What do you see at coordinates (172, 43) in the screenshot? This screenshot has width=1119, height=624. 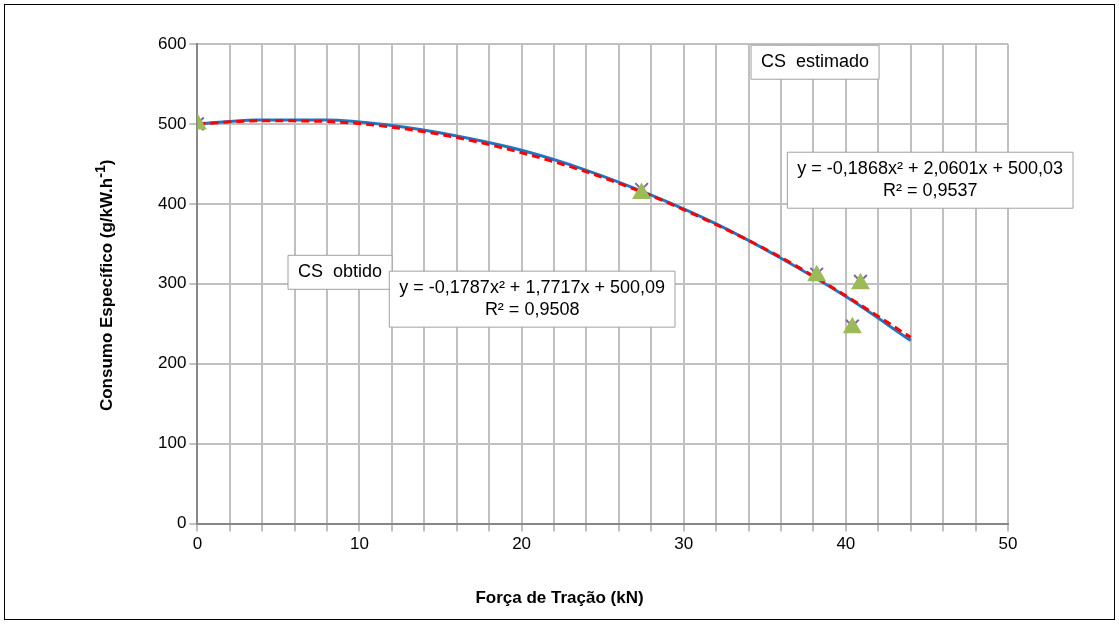 I see `y-tick-label: 600` at bounding box center [172, 43].